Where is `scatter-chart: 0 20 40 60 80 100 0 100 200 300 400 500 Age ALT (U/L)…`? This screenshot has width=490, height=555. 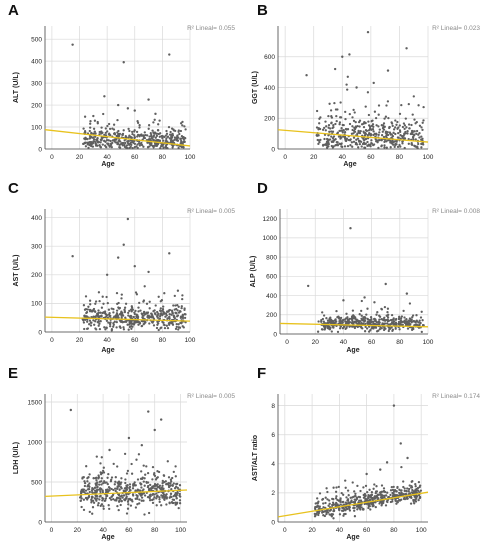
scatter-chart: 0 20 40 60 80 100 0 100 200 300 400 500 Age ALT (U/L)… is located at coordinates (124, 96).